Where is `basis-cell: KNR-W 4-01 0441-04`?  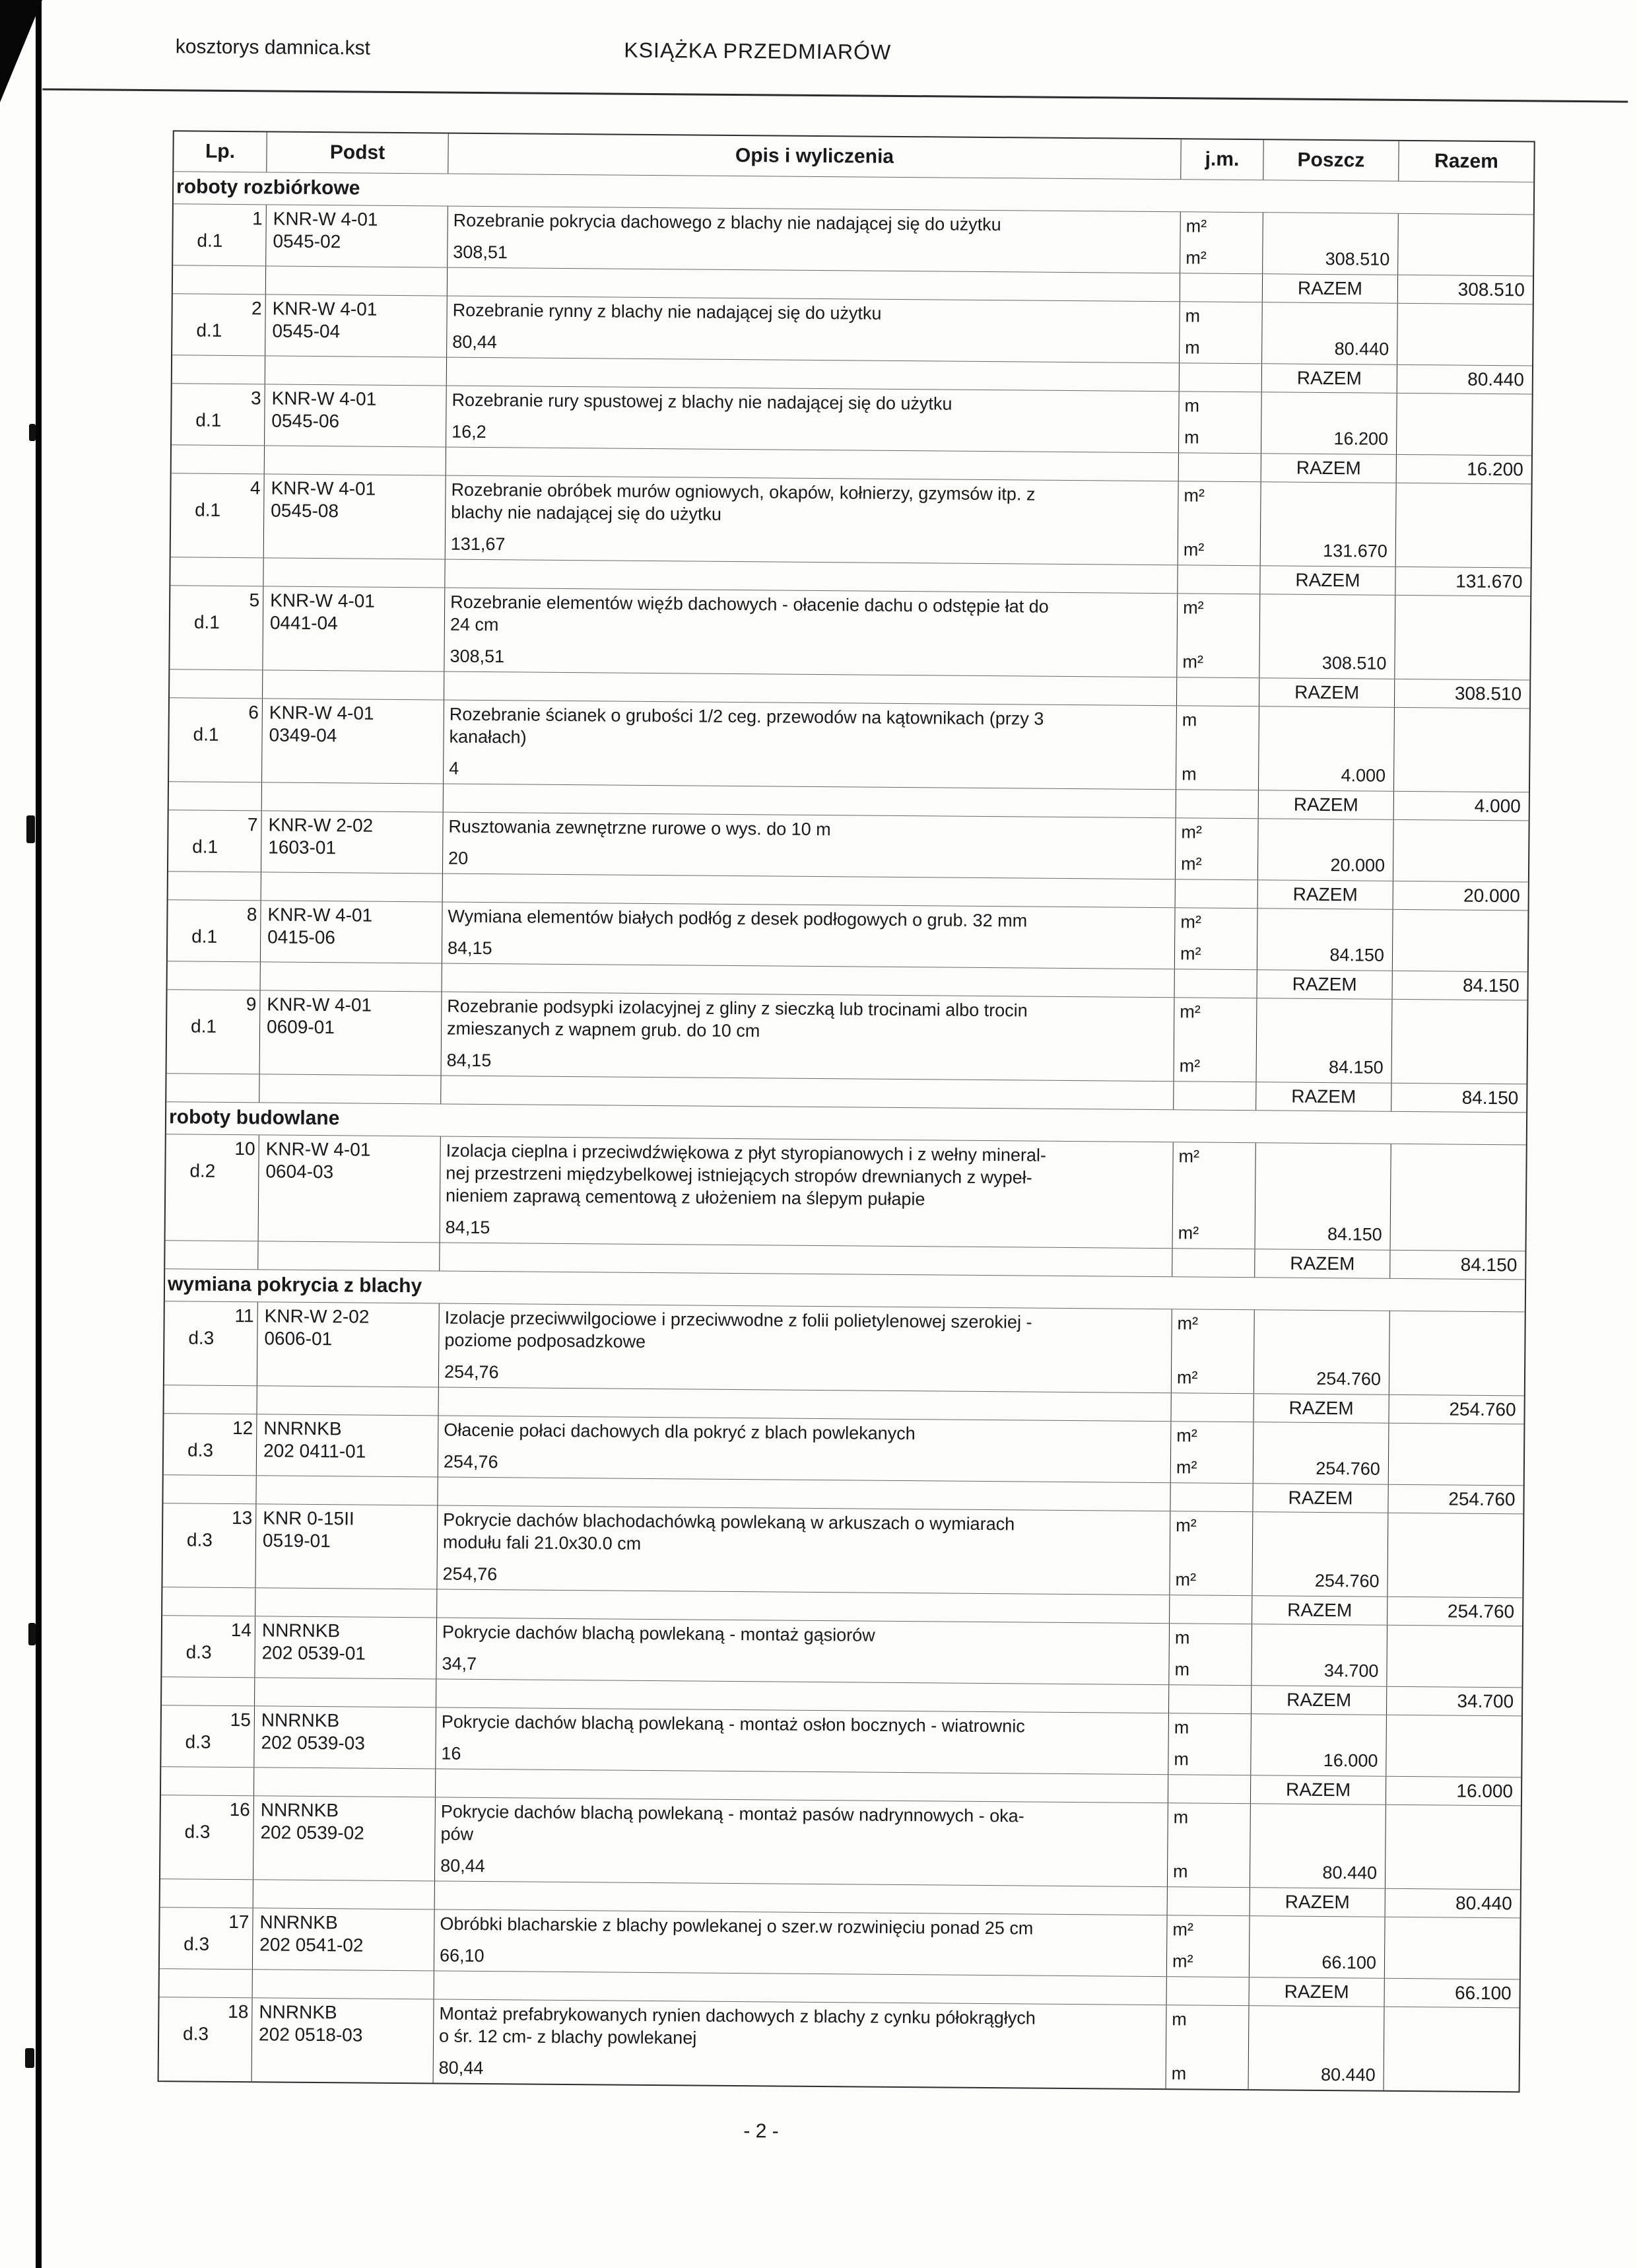
basis-cell: KNR-W 4-01 0441-04 is located at coordinates (353, 629).